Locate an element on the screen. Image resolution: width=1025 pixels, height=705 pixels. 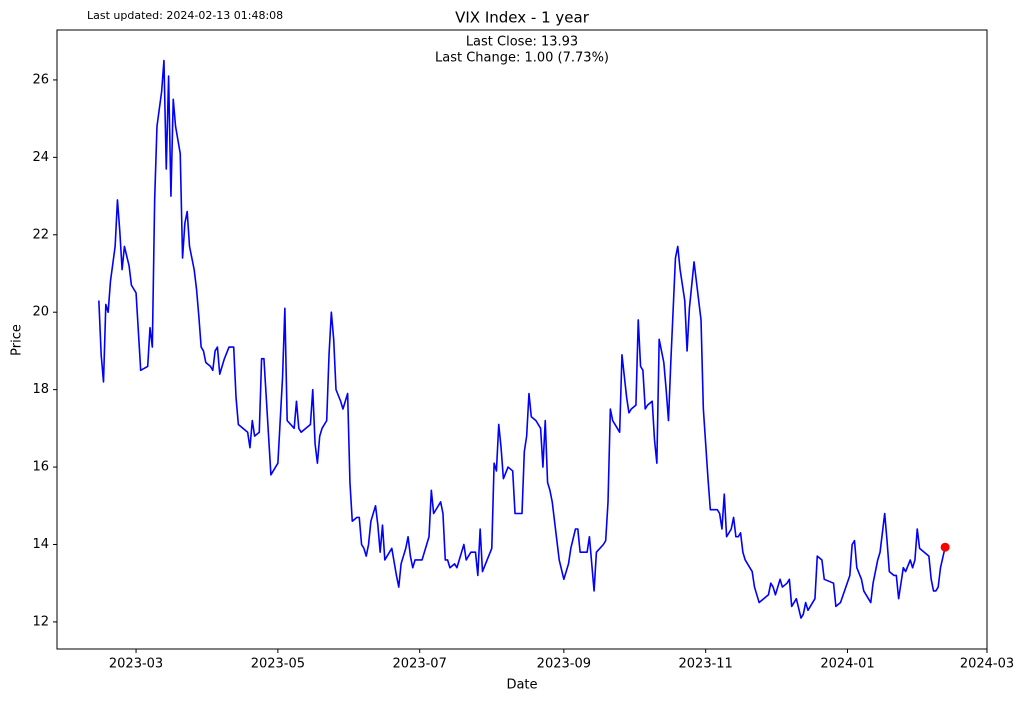
x-tick-label: 2023-07 is located at coordinates (420, 664).